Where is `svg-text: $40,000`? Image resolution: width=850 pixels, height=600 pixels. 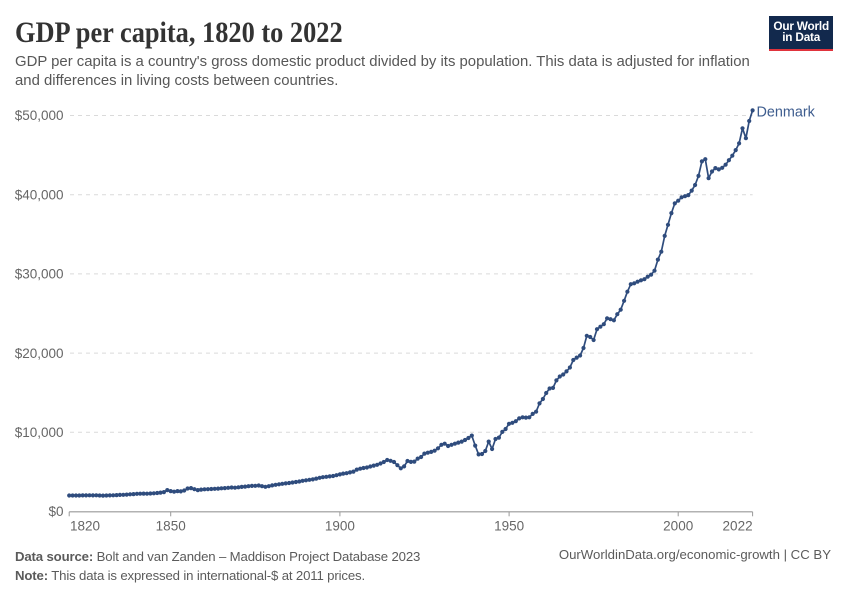 svg-text: $40,000 is located at coordinates (39, 194).